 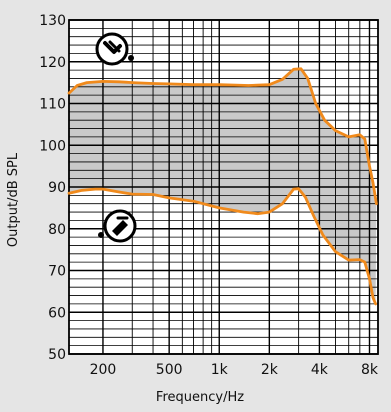 I want to click on x-tick-label: 500, so click(x=169, y=370).